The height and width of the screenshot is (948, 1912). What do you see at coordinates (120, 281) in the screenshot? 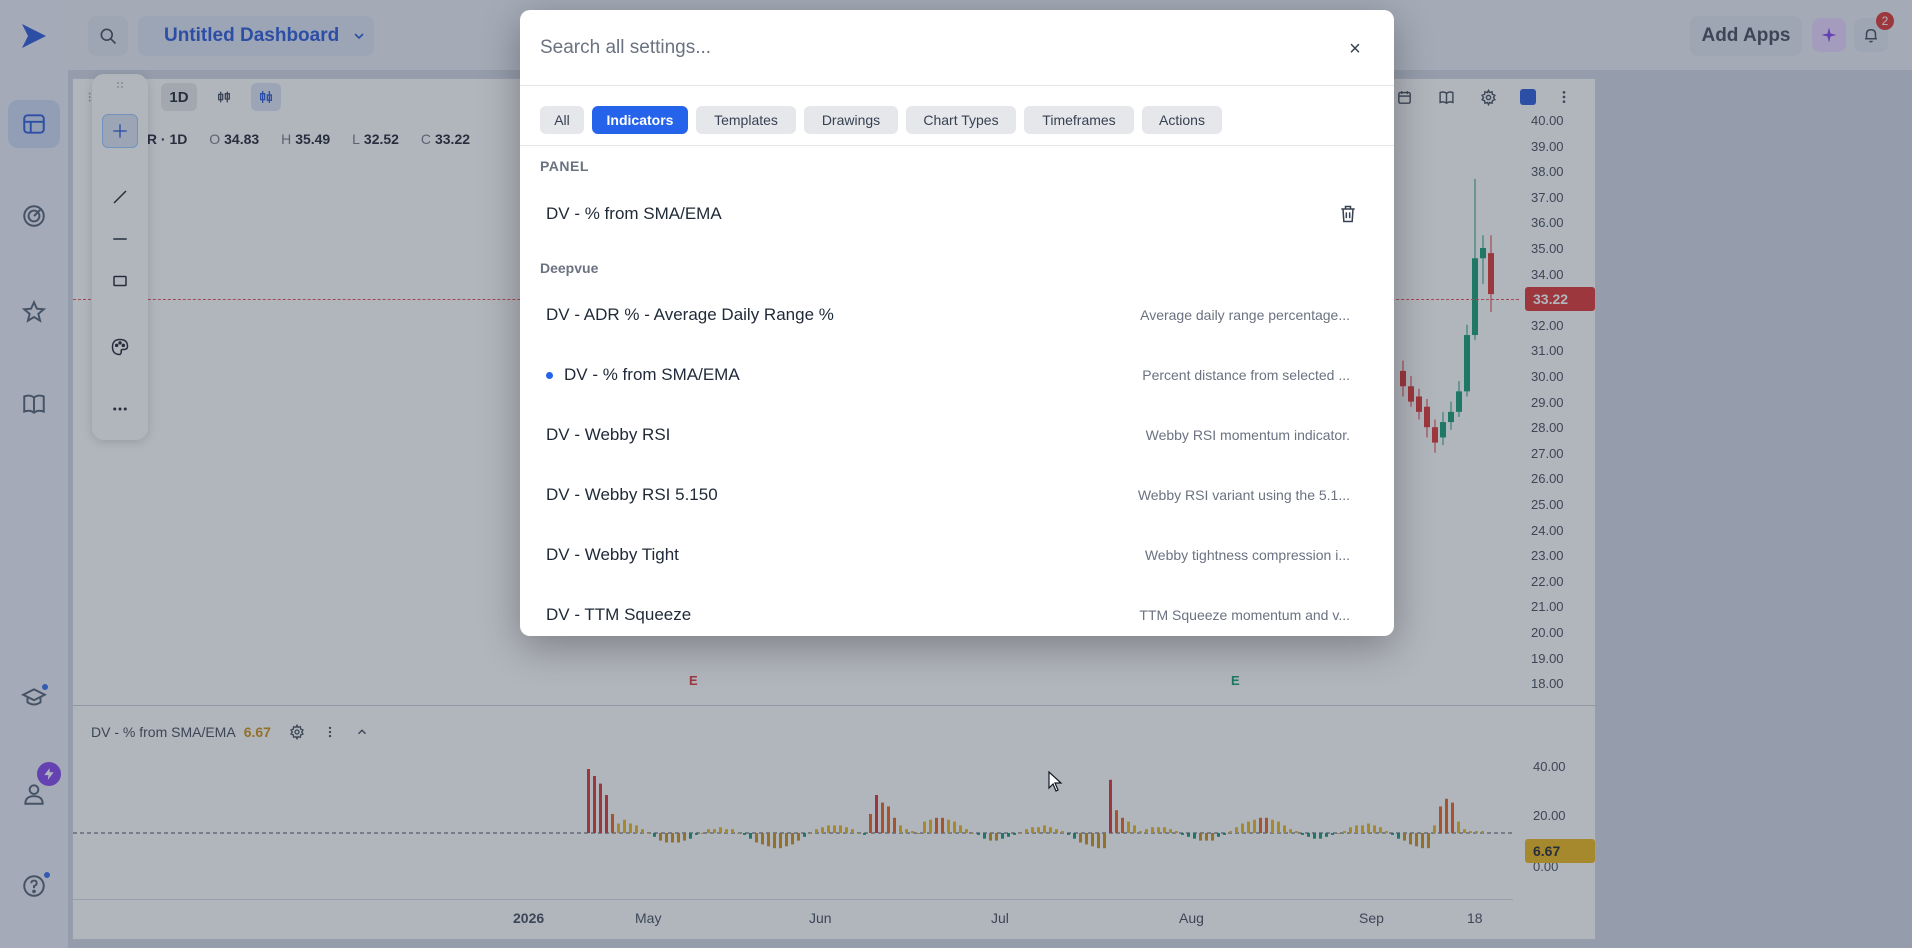
I see `rectangle-icon` at bounding box center [120, 281].